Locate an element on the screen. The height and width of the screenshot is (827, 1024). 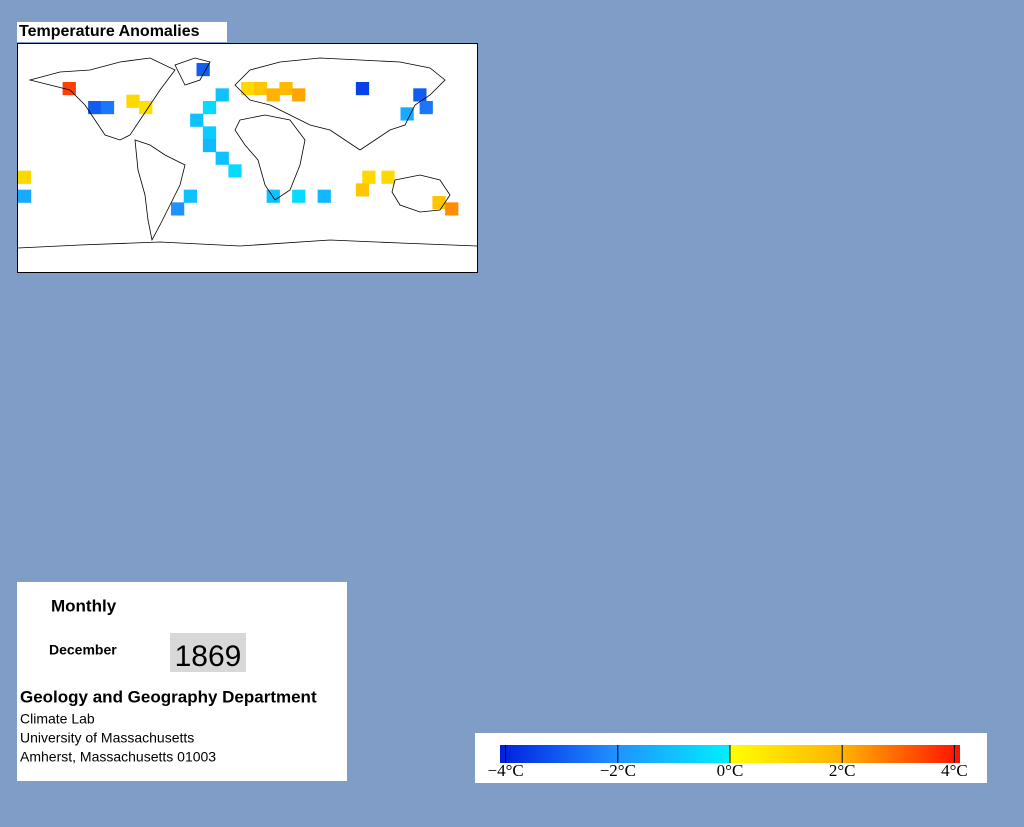
colorbar-ticks: −4°C −2°C 0°C 2°C 4°C is located at coordinates (727, 762).